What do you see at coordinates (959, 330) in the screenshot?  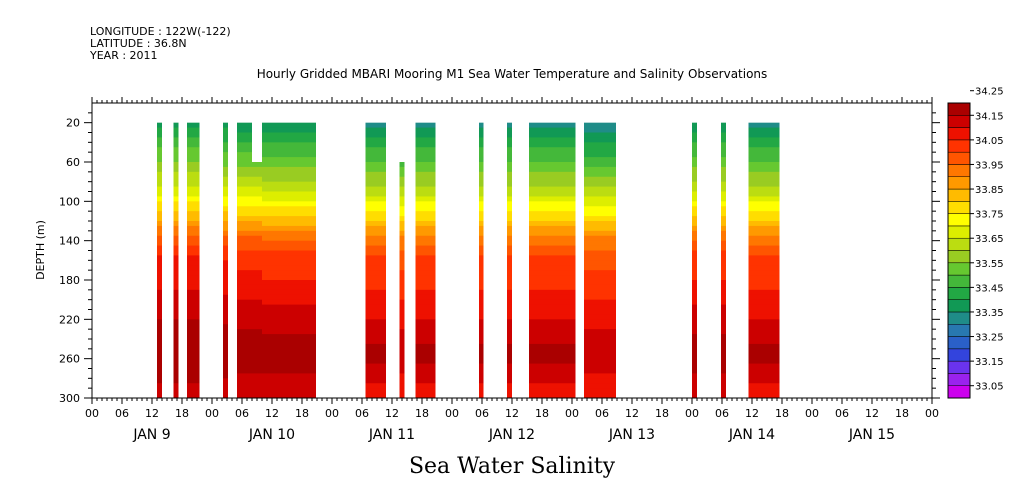 I see `colorbar-swatch` at bounding box center [959, 330].